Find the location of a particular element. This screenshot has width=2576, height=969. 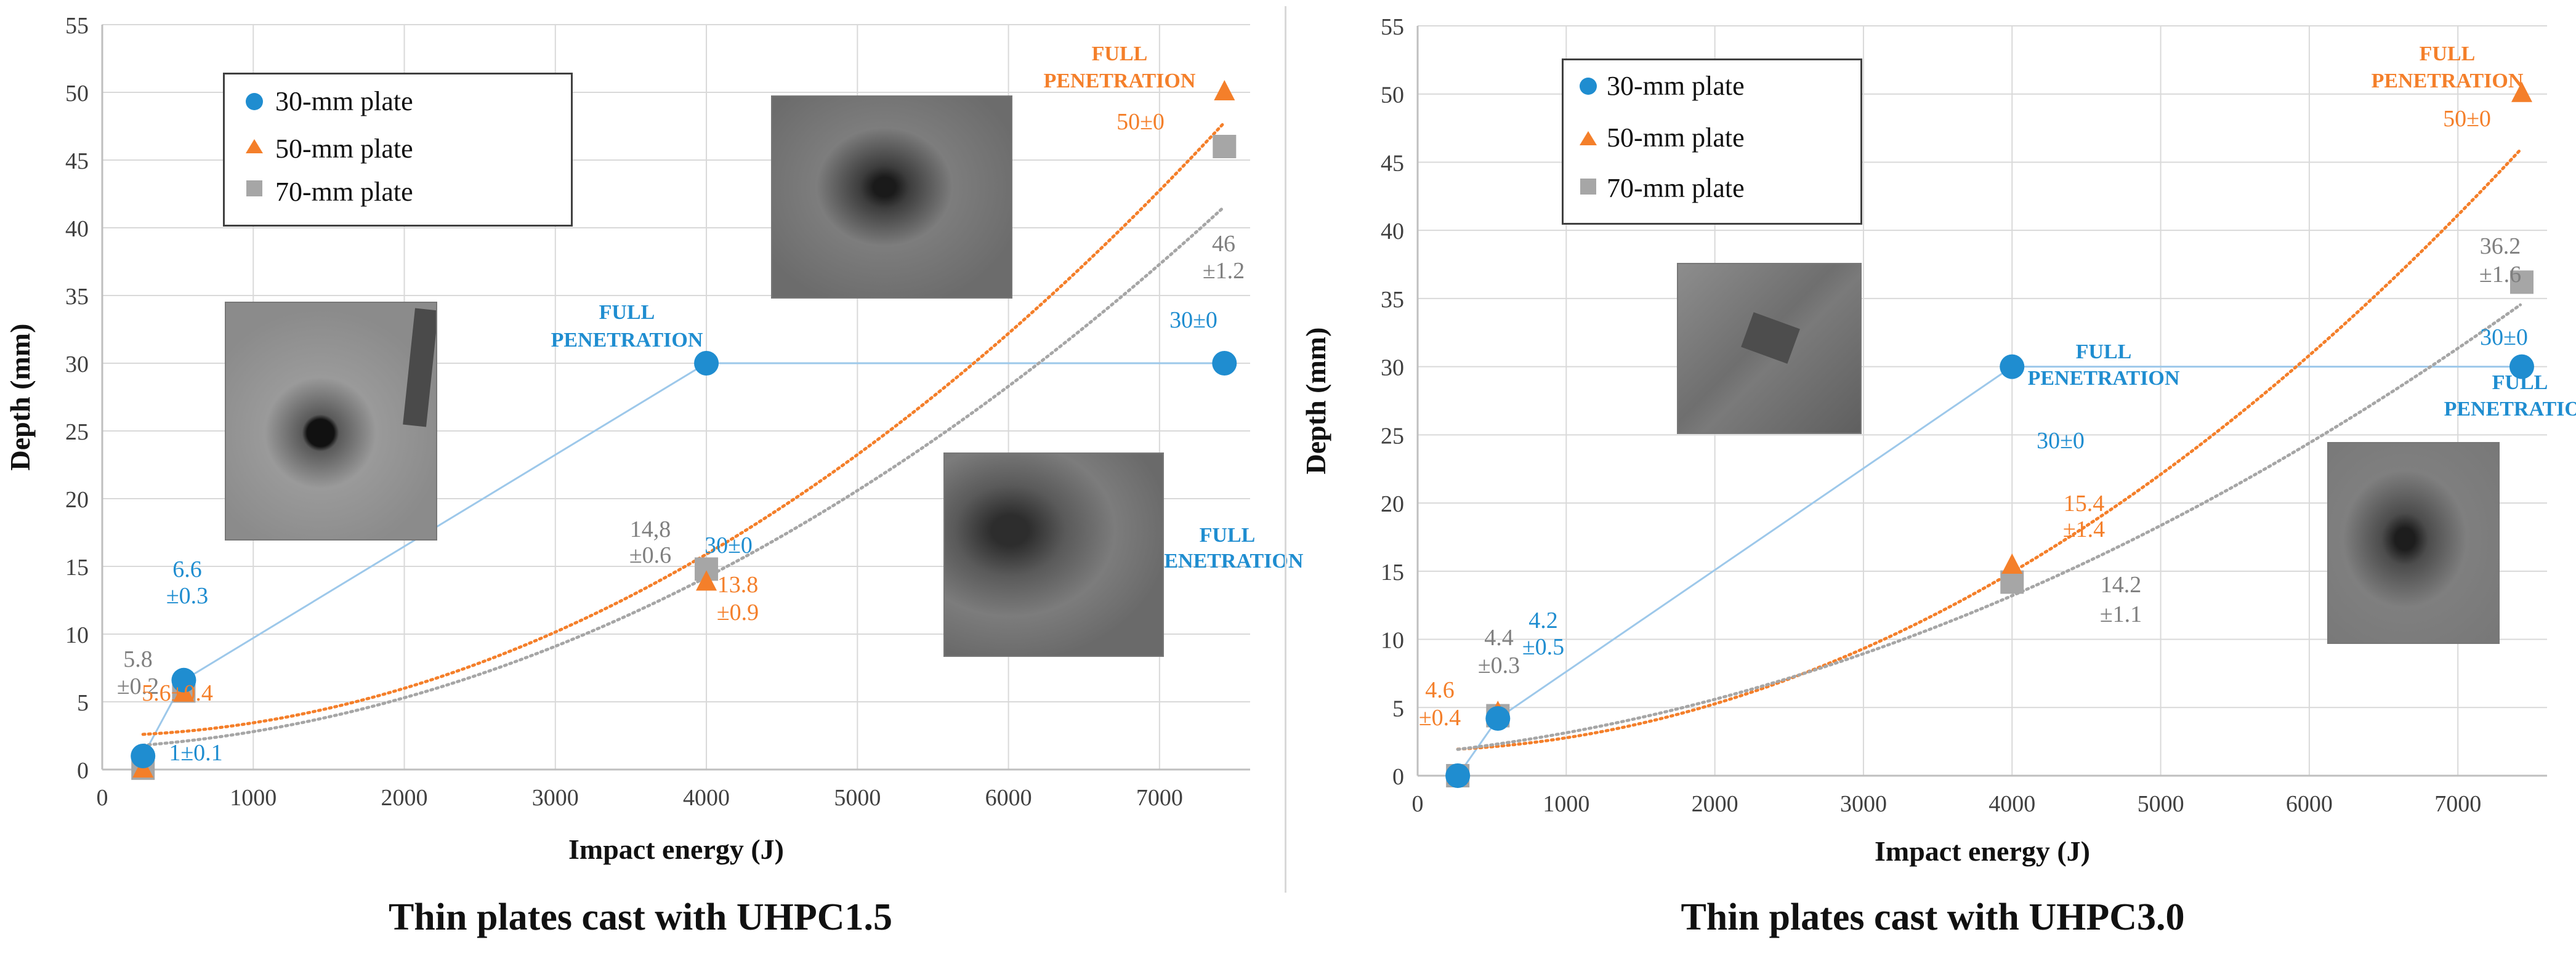

chart-caption: Thin plates cast with UHPC1.5 is located at coordinates (640, 917).